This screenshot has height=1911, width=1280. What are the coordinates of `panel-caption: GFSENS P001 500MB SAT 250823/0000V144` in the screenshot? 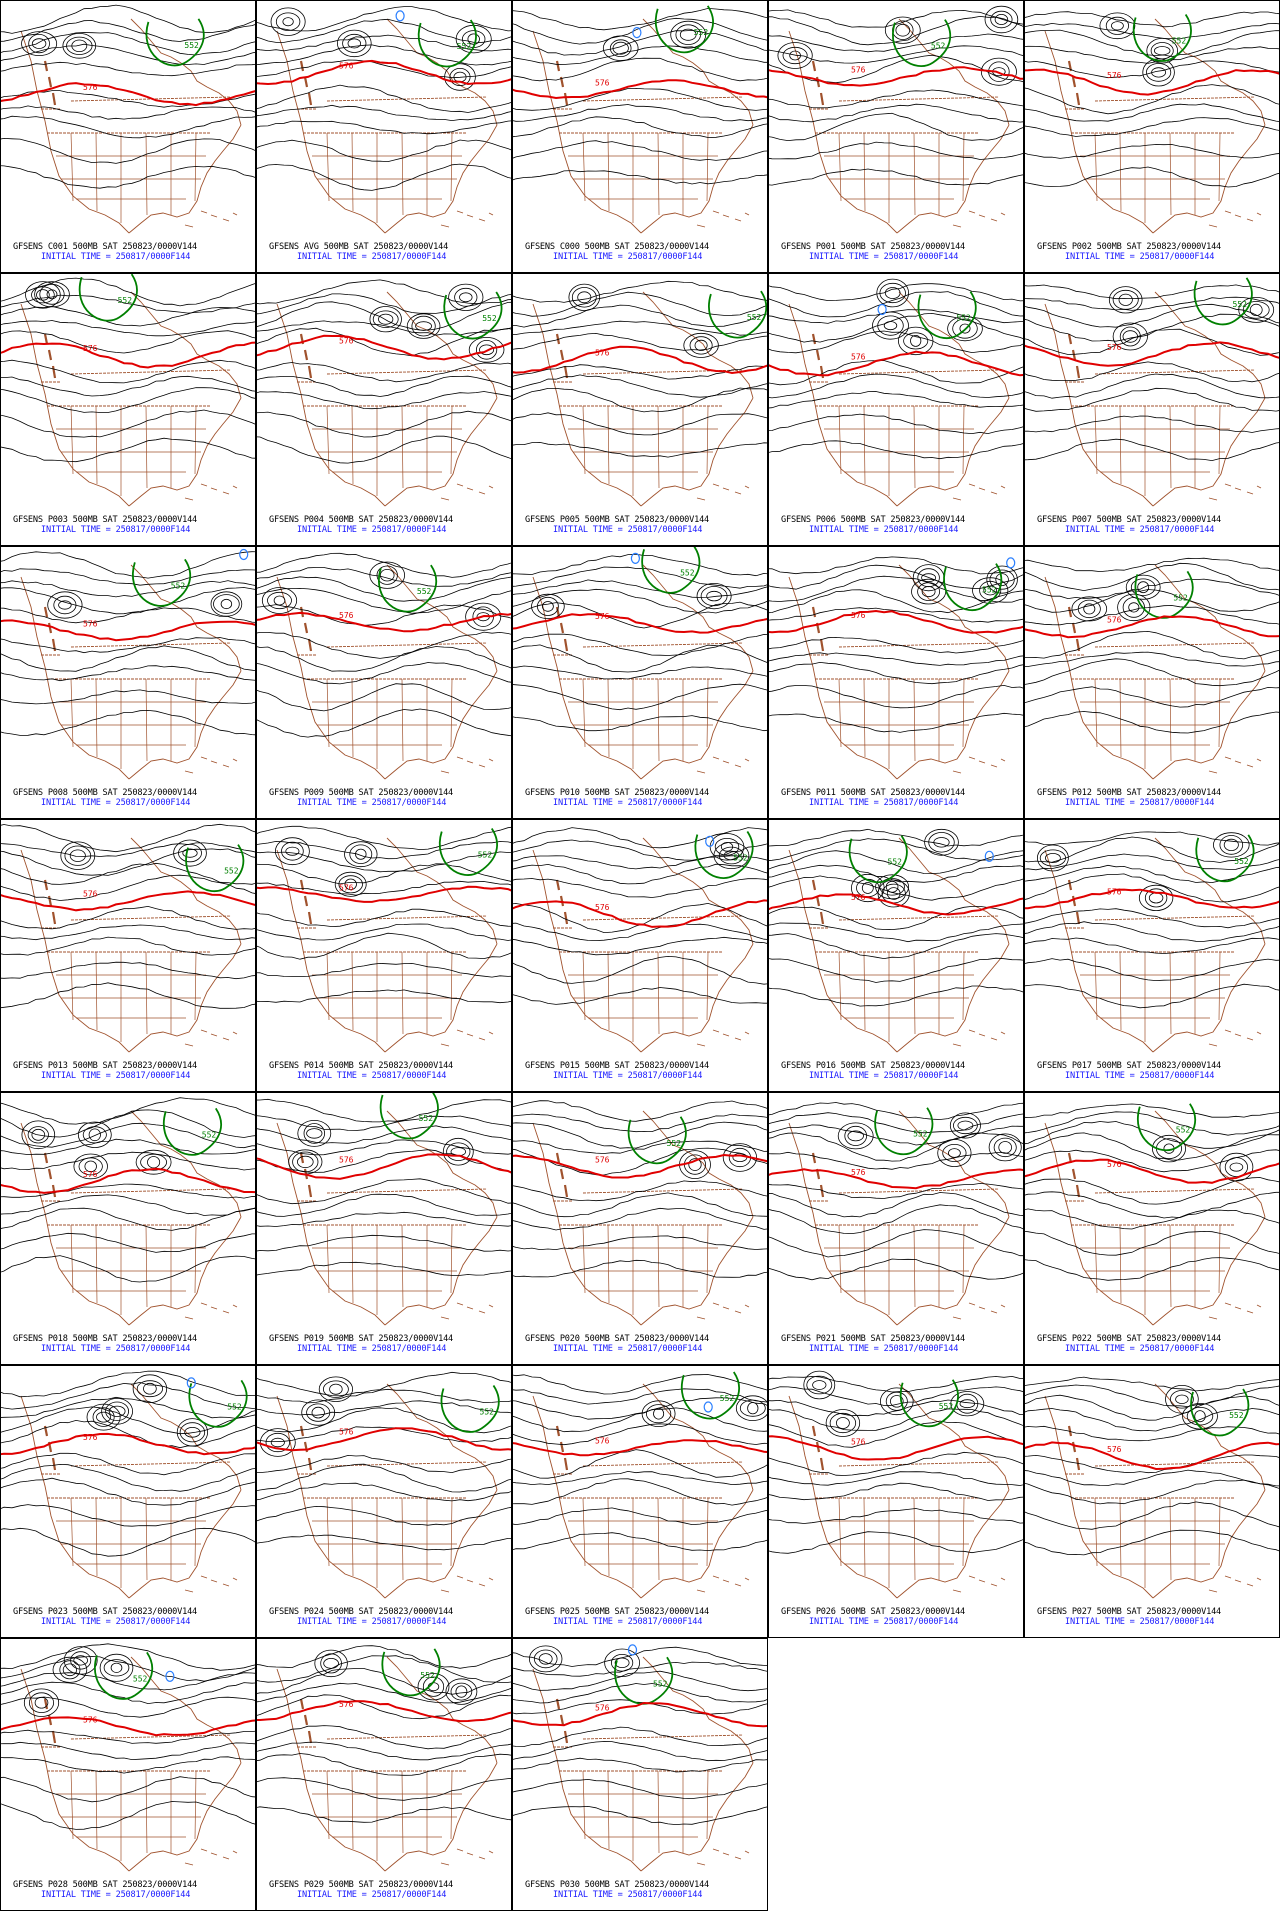 It's located at (873, 247).